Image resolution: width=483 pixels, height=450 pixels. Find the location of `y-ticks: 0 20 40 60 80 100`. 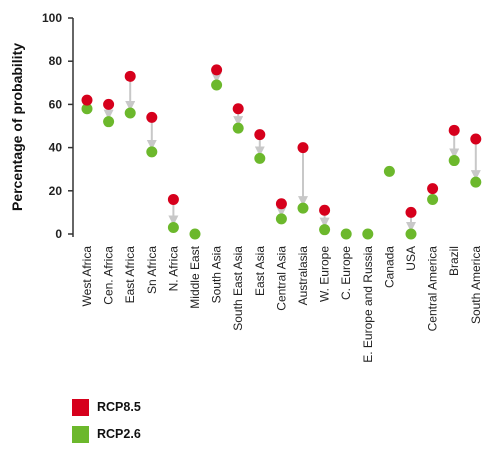

y-ticks: 0 20 40 60 80 100 is located at coordinates (57, 126).